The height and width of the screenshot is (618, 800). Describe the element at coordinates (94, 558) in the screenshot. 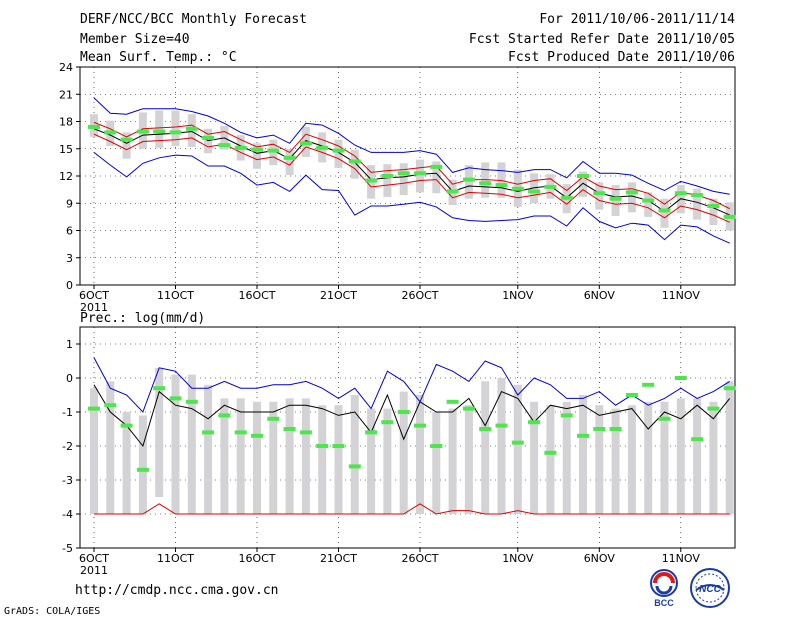

I see `x-tick-label: 6OCT` at that location.